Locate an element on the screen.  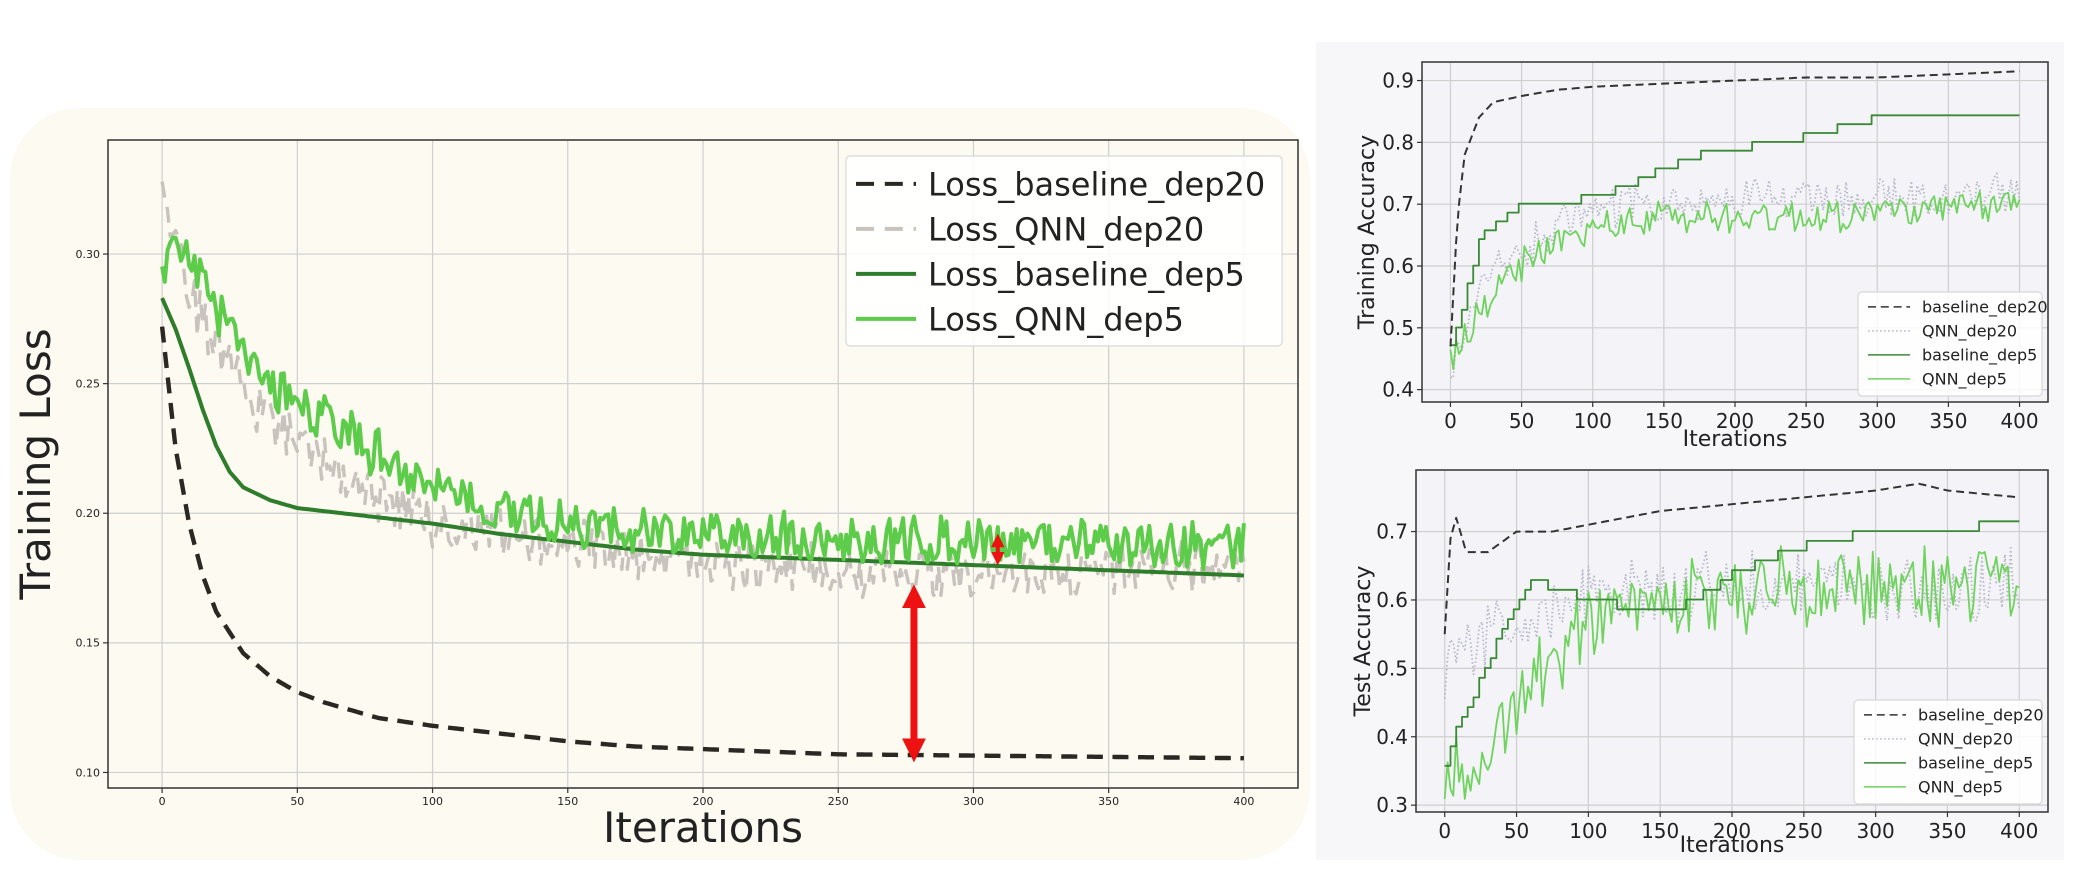
y-axis-label: Training Accuracy is located at coordinates (1367, 232).